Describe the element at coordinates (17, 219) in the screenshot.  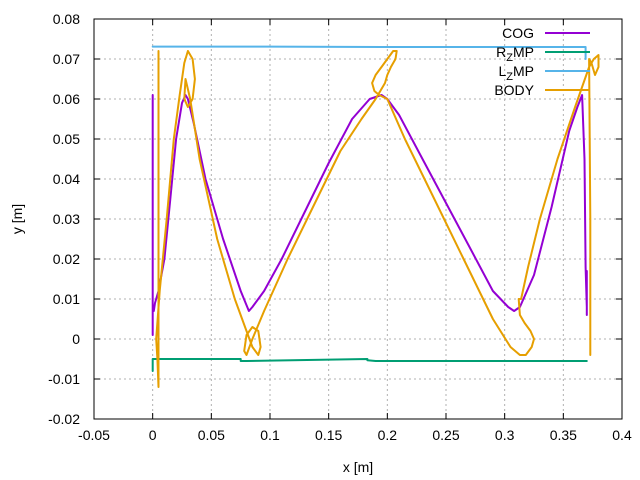
I see `y-axis-label: y [m]` at that location.